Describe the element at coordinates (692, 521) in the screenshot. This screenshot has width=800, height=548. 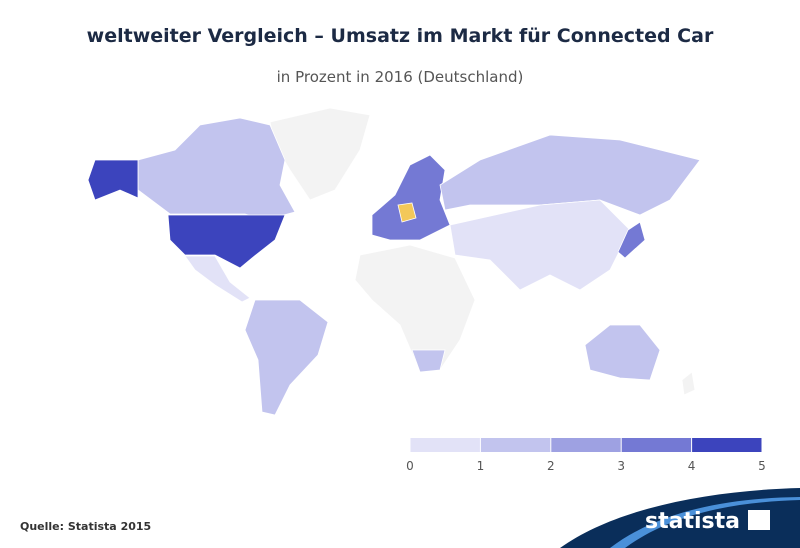
I see `logo: statista` at that location.